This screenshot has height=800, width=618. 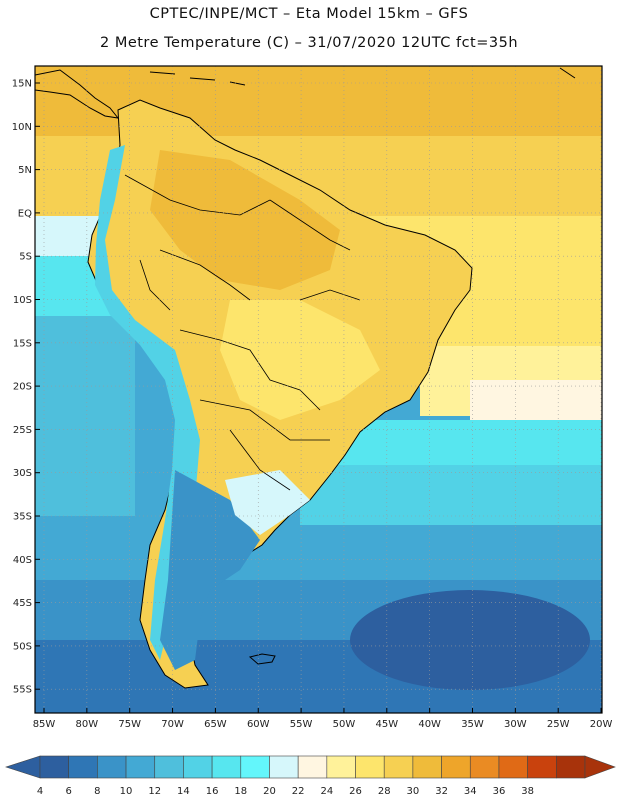 What do you see at coordinates (210, 570) in the screenshot?
I see `patagonia-cold` at bounding box center [210, 570].